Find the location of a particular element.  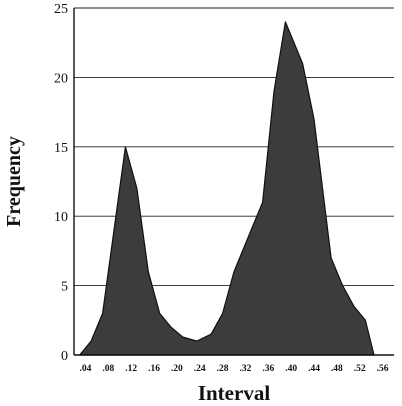

y-tick-label-10: 10 is located at coordinates (61, 217).